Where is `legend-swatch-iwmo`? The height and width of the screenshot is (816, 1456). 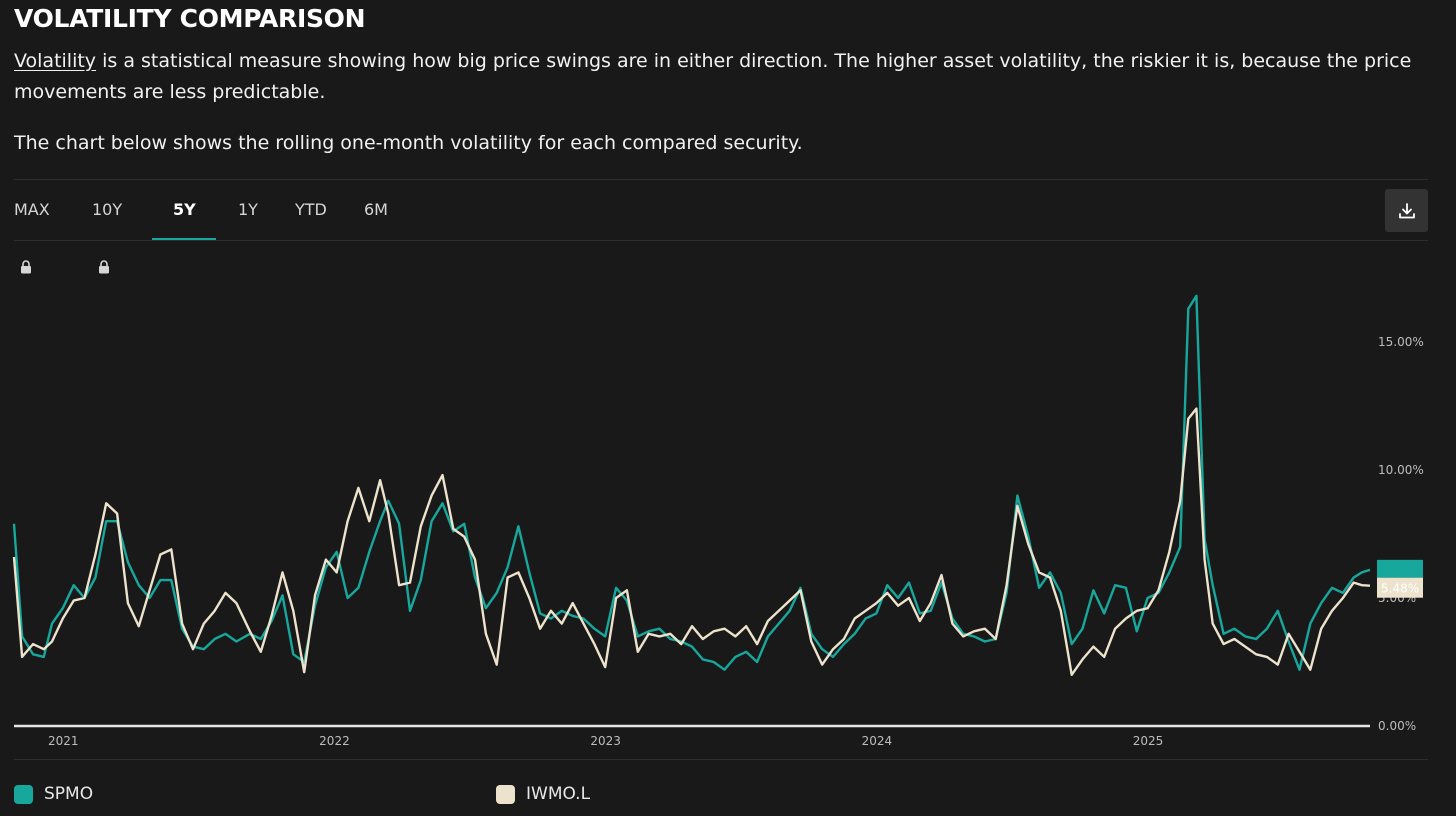 legend-swatch-iwmo is located at coordinates (505, 794).